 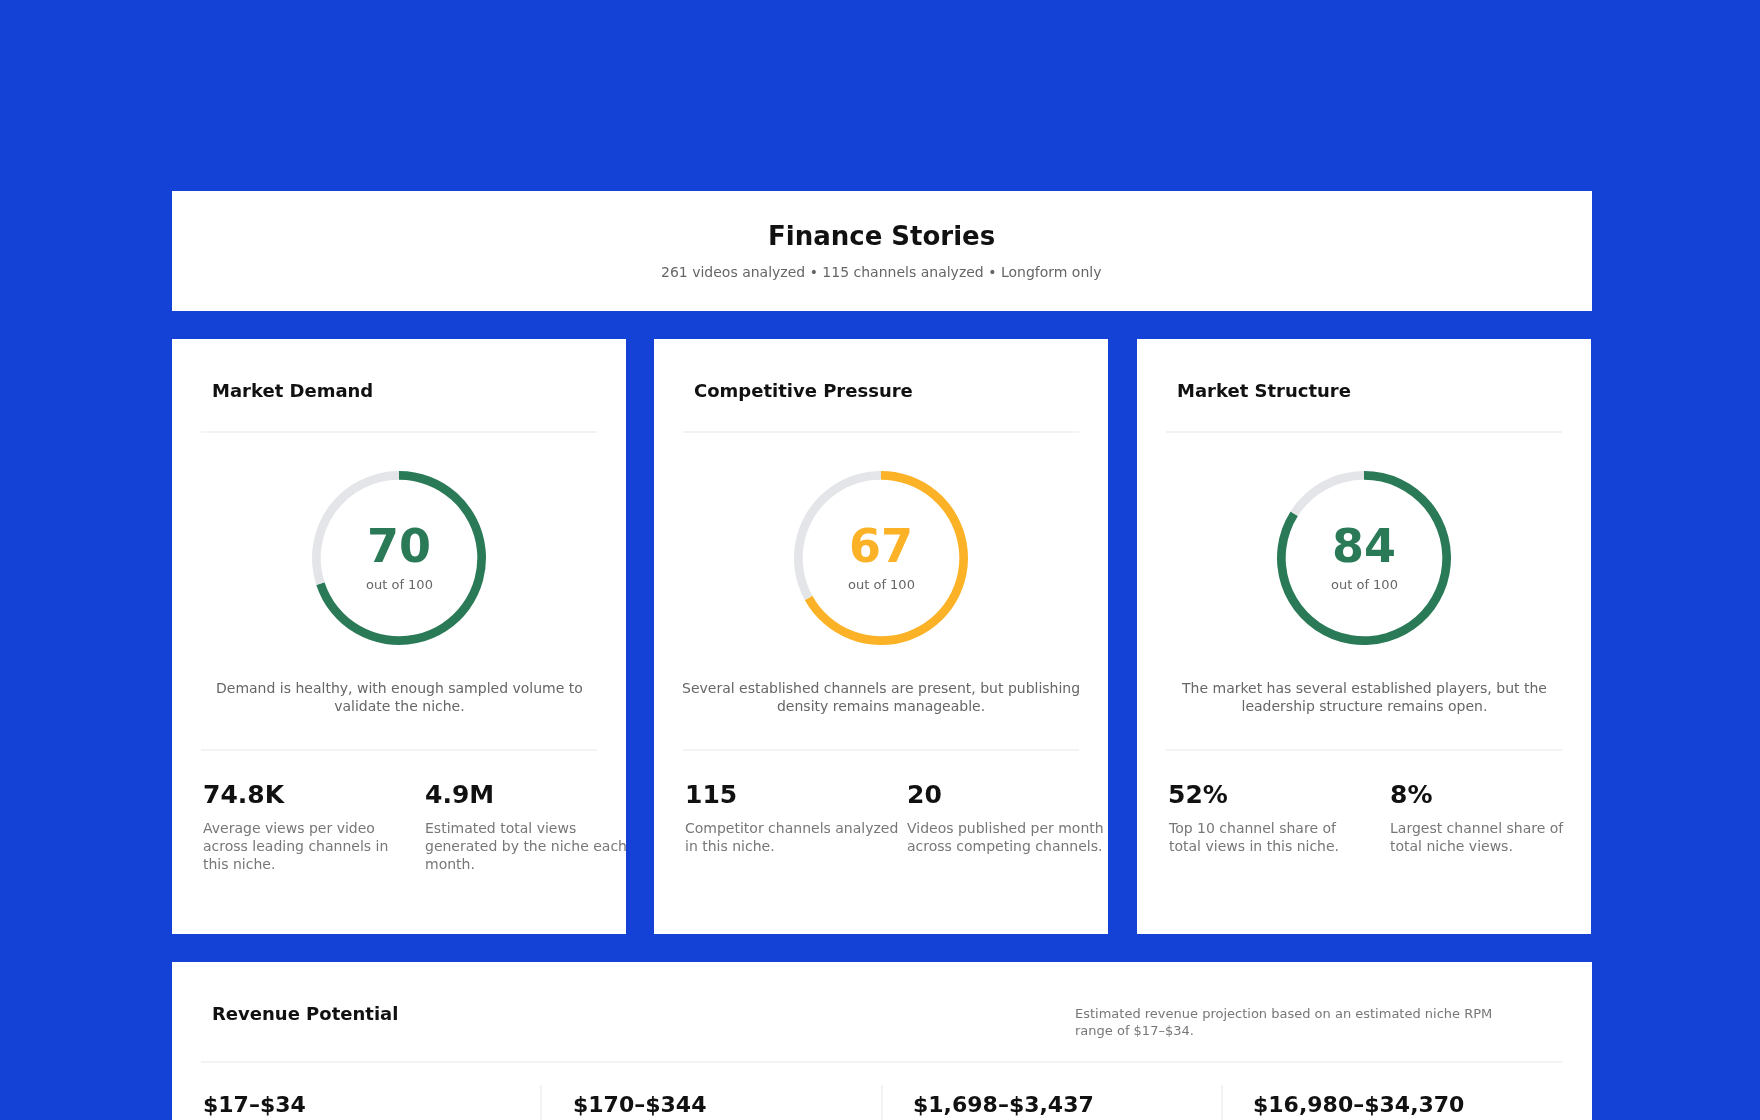 I want to click on text: 115, so click(x=711, y=794).